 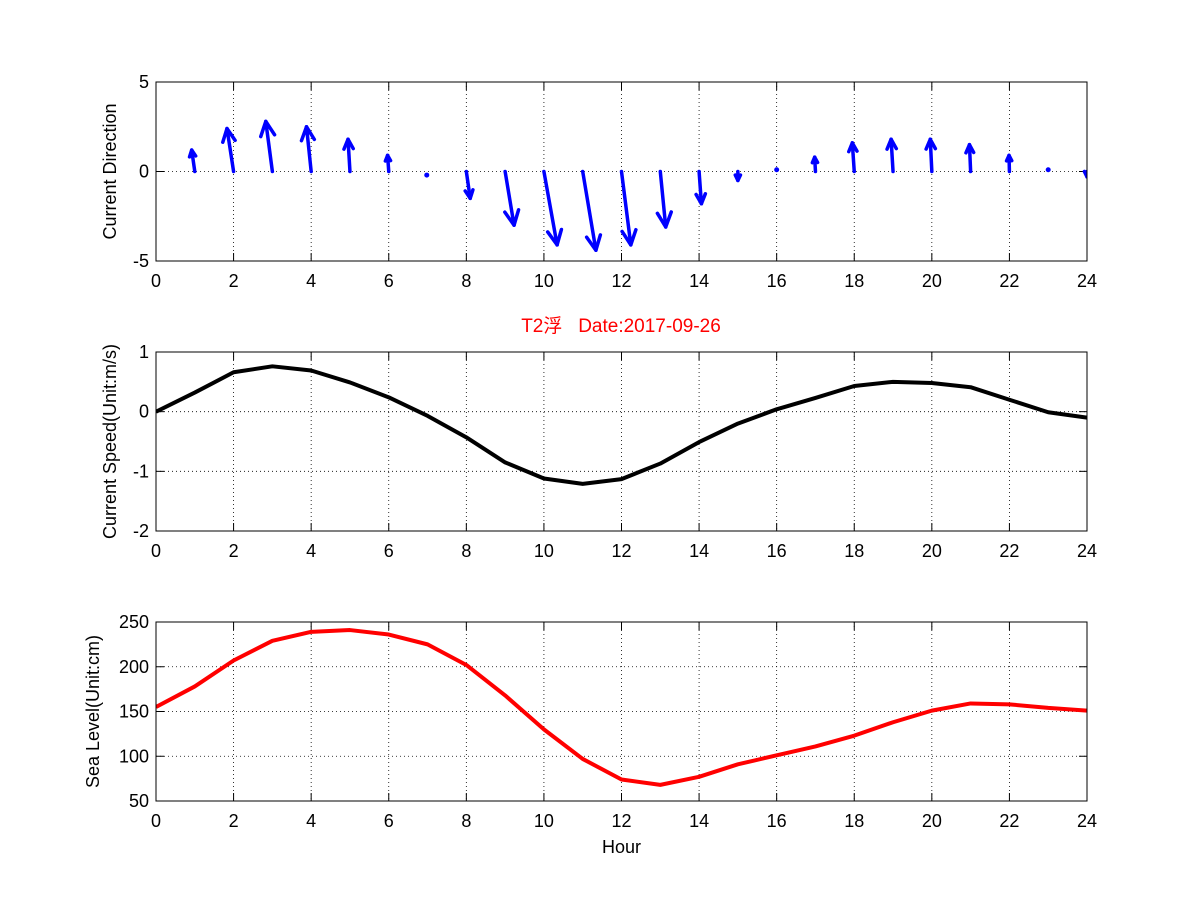 What do you see at coordinates (637, 186) in the screenshot?
I see `direction-data-layer` at bounding box center [637, 186].